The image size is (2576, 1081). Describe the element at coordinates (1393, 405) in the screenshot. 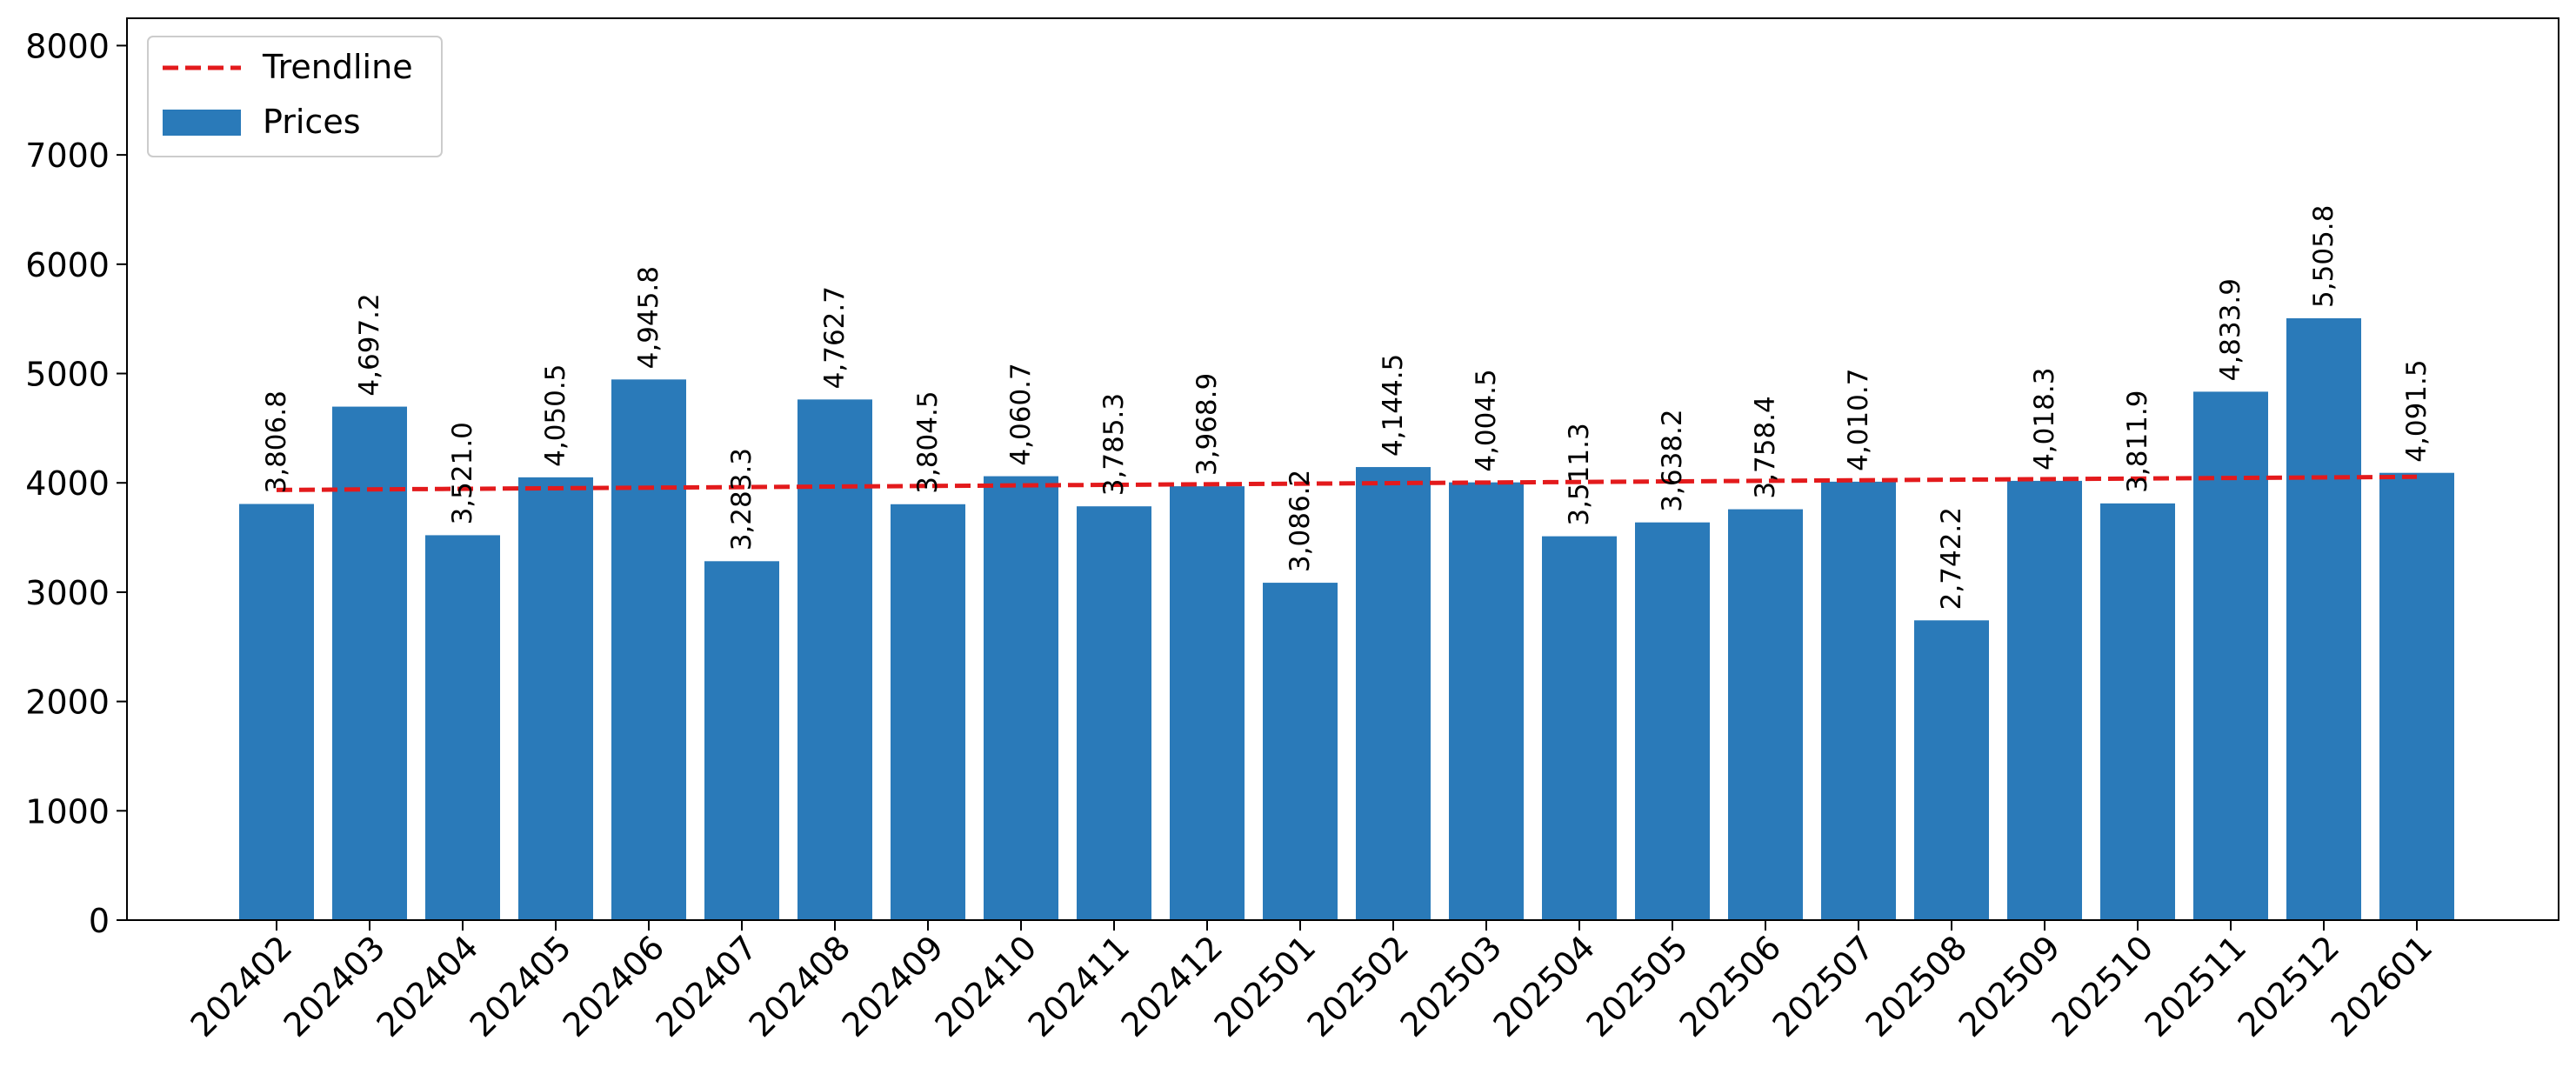

I see `data-label-202502: 4,144.5` at that location.